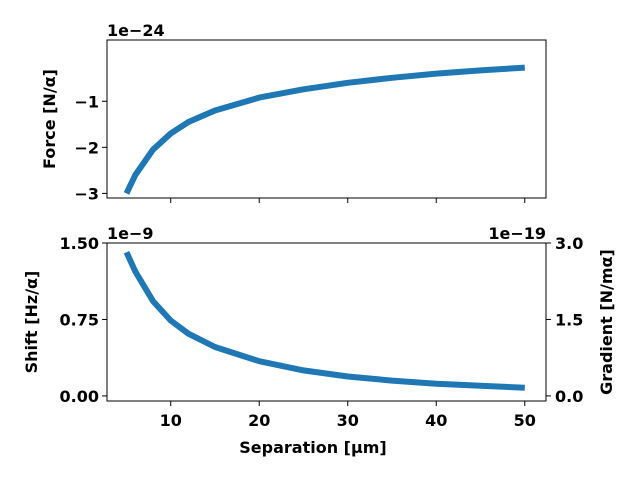 The image size is (640, 480). I want to click on force-yticks: −1 −2 −3, so click(90, 147).